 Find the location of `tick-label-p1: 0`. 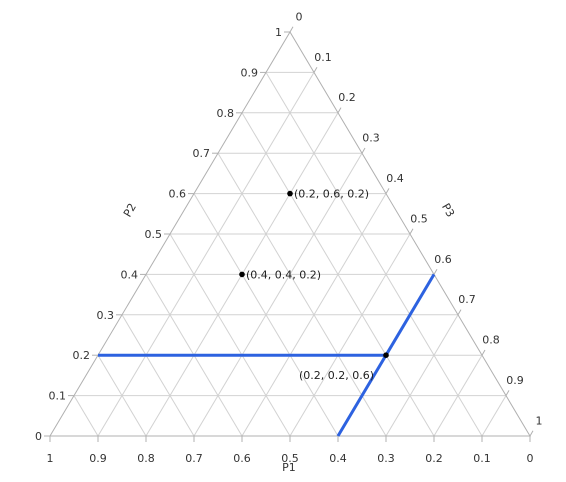

tick-label-p1: 0 is located at coordinates (530, 458).